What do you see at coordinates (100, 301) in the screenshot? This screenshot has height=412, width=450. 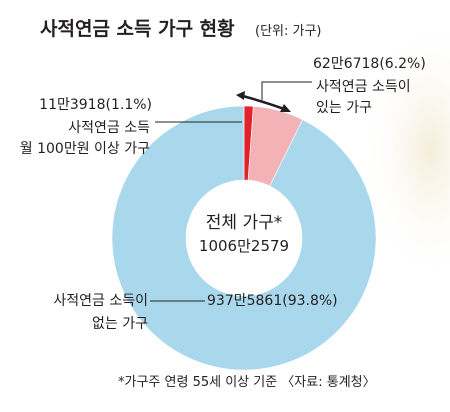 I see `slice-name-line1-blue: 사적연금 소득이` at bounding box center [100, 301].